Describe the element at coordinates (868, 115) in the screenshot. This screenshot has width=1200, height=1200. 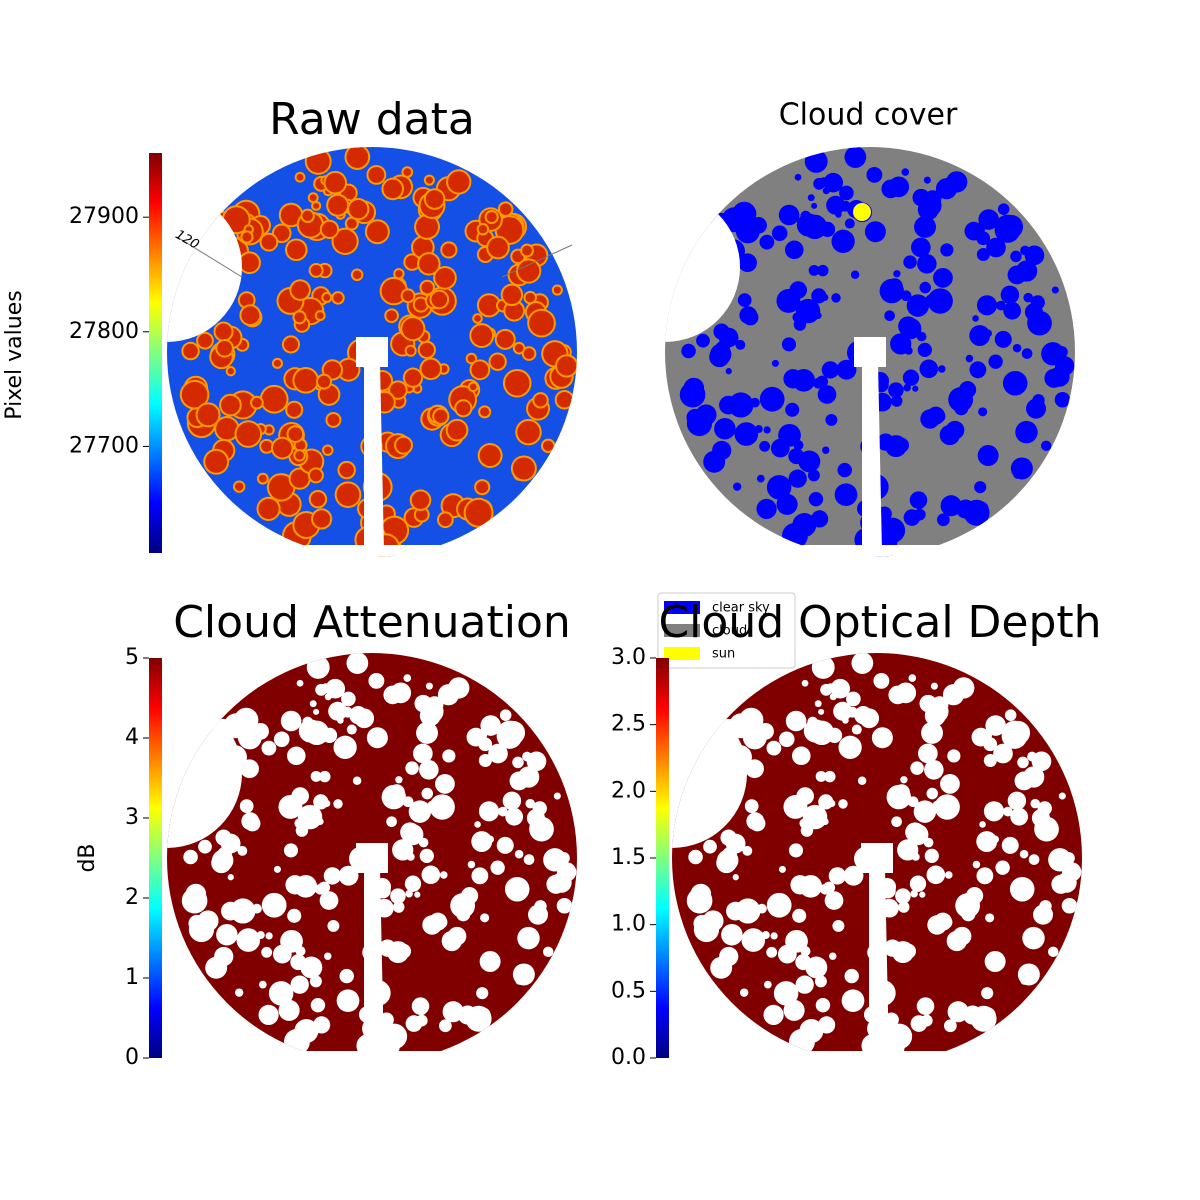
I see `panel-title: Cloud cover` at that location.